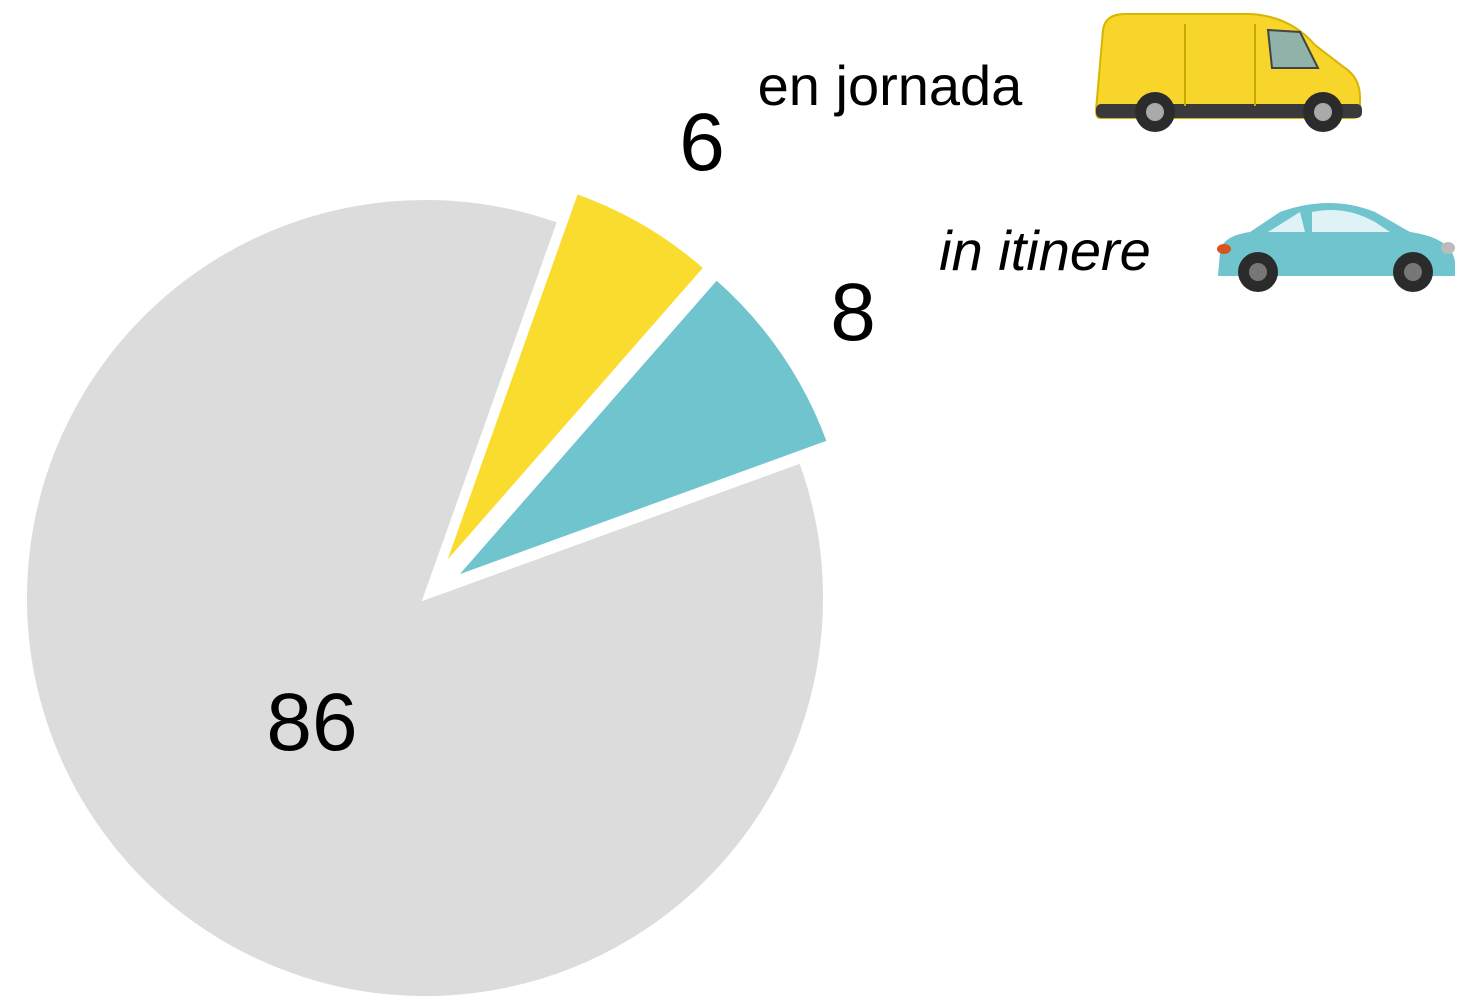 Image resolution: width=1457 pixels, height=997 pixels. Describe the element at coordinates (1336, 247) in the screenshot. I see `car-icon` at that location.